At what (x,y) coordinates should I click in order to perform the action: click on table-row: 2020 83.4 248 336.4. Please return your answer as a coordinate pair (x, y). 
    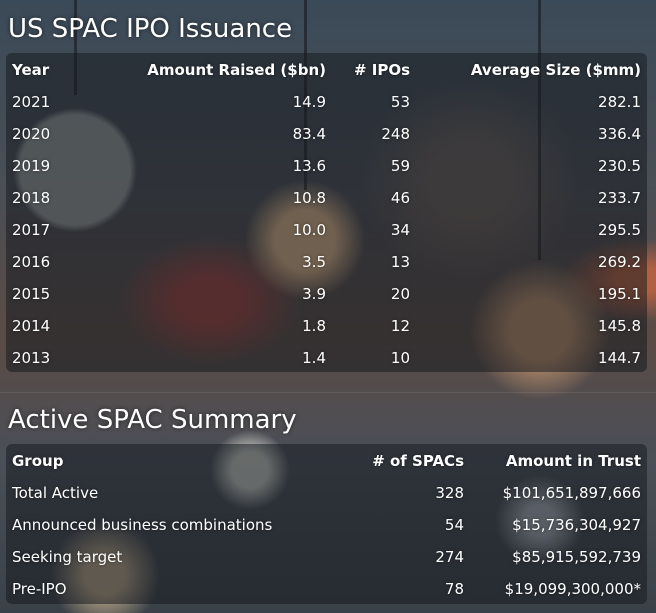
    Looking at the image, I should click on (326, 134).